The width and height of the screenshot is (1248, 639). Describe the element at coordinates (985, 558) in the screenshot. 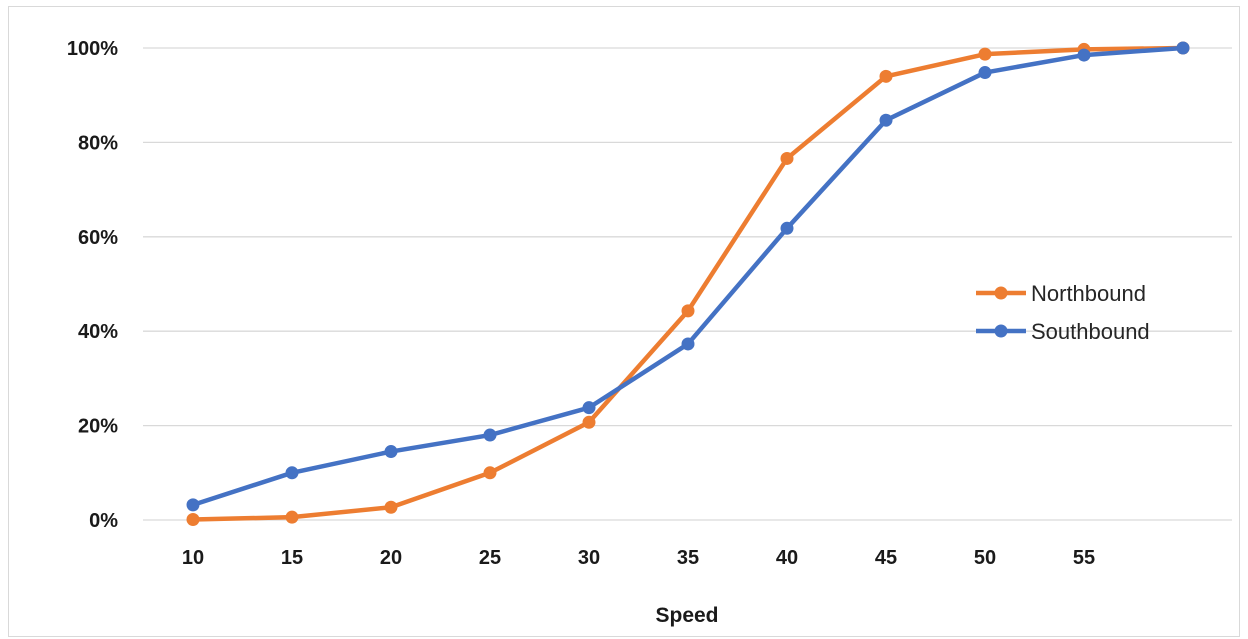

I see `x-tick-label: 50` at that location.